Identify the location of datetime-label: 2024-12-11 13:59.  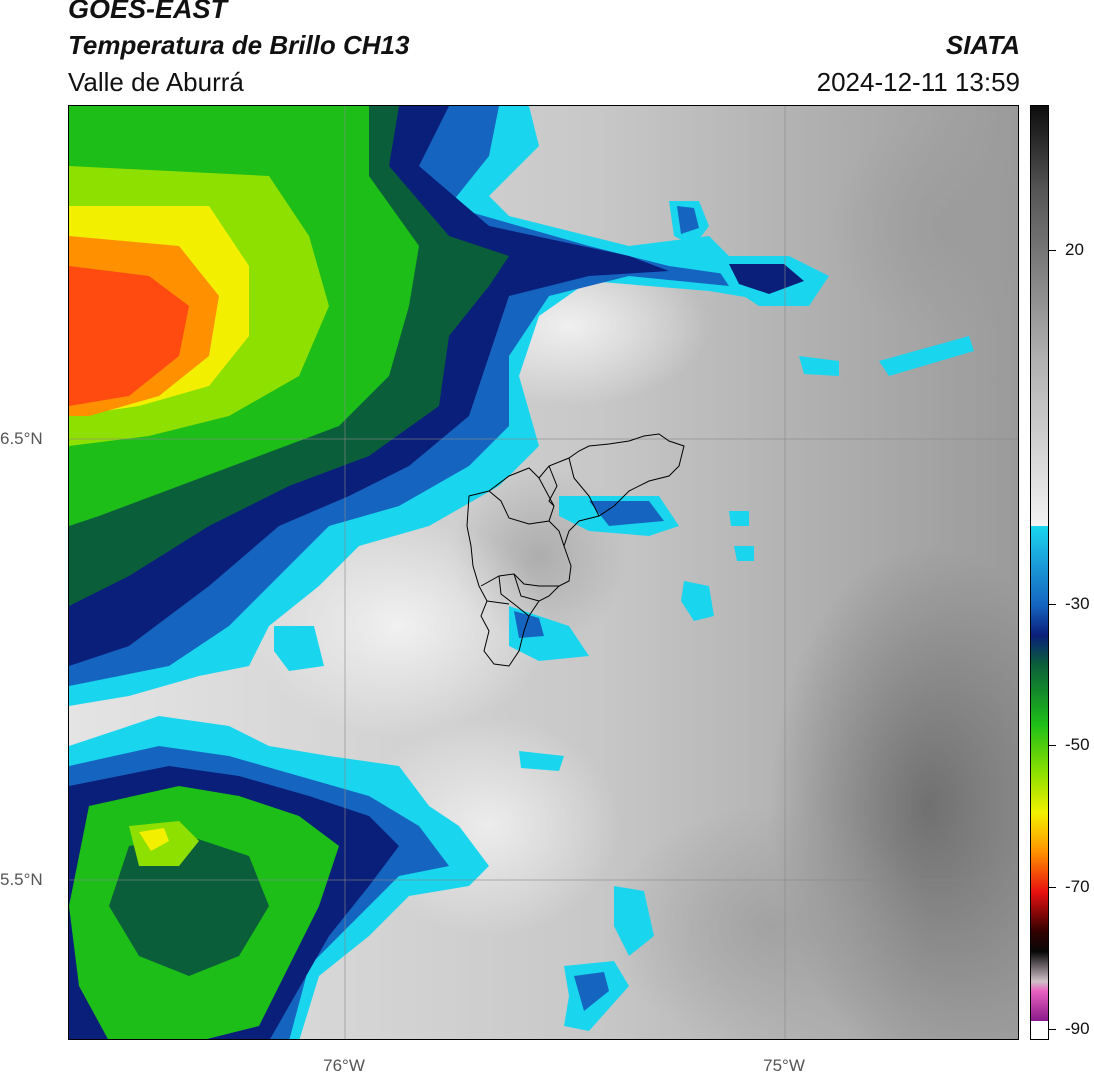
(918, 82).